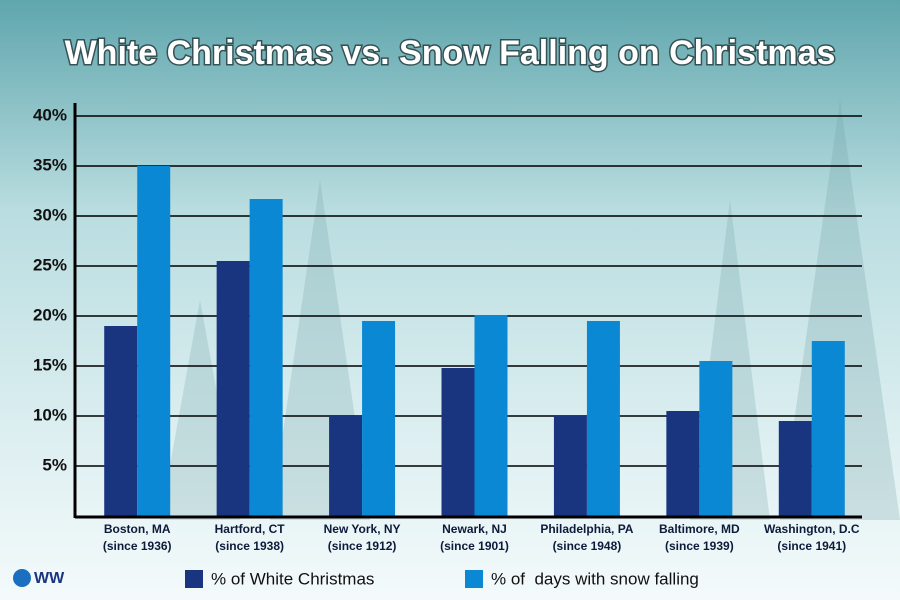  I want to click on x-tick-label: Philadelphia, PA, so click(586, 529).